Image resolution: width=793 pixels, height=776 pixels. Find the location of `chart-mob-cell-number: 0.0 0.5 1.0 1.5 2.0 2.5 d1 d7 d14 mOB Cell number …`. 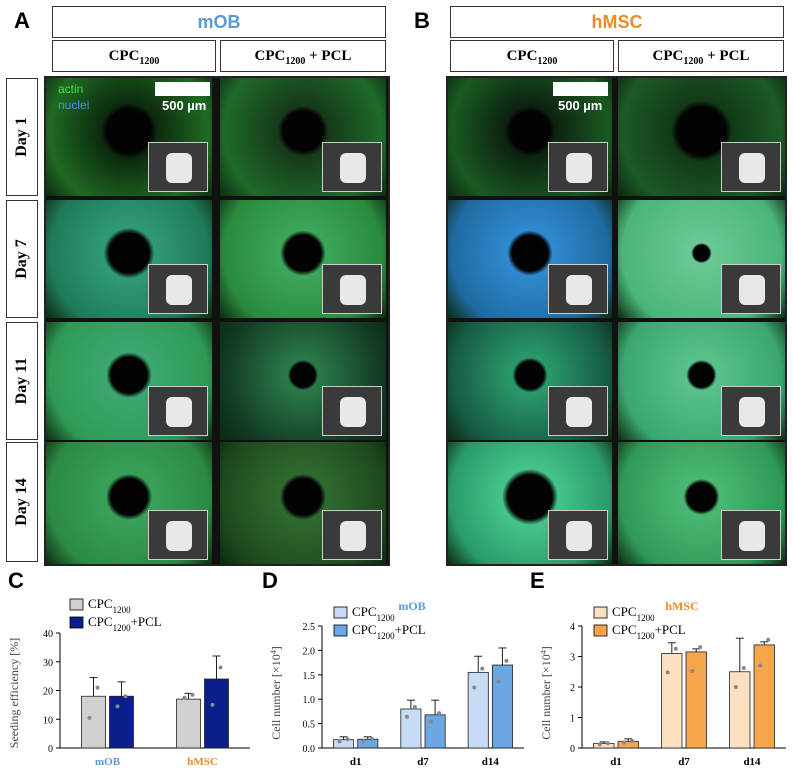

chart-mob-cell-number: 0.0 0.5 1.0 1.5 2.0 2.5 d1 d7 d14 mOB Cell number … is located at coordinates (396, 683).